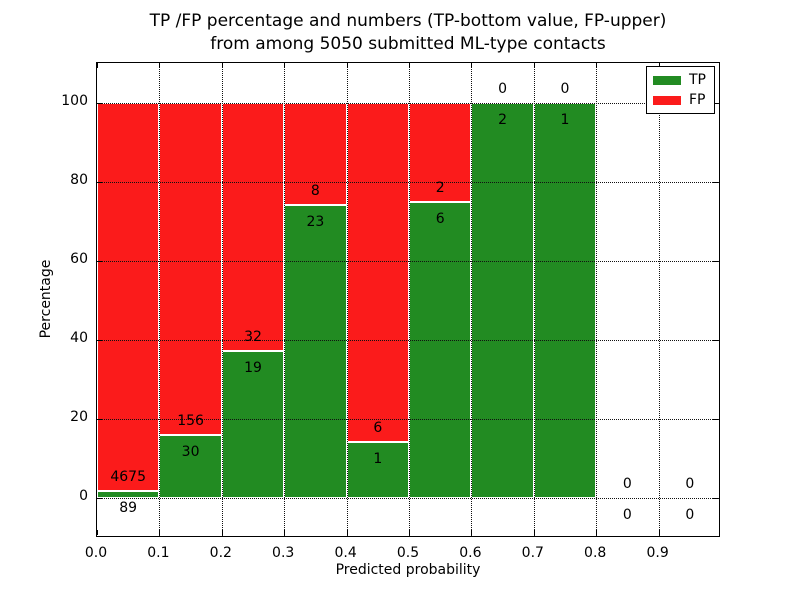 The image size is (800, 600). Describe the element at coordinates (657, 553) in the screenshot. I see `x-tick-label: 0.9` at that location.